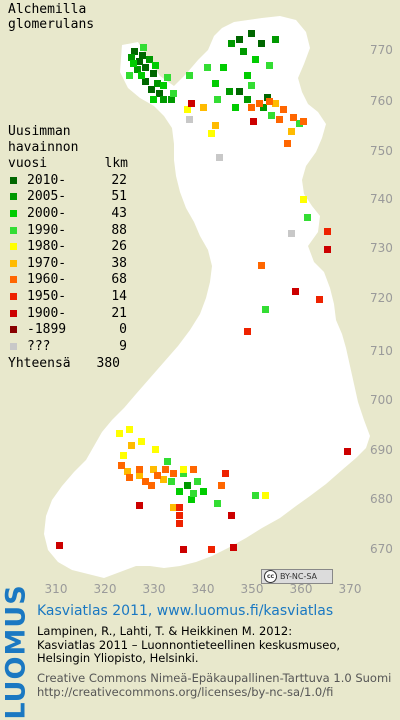  Describe the element at coordinates (381, 400) in the screenshot. I see `y-tick: 700` at that location.